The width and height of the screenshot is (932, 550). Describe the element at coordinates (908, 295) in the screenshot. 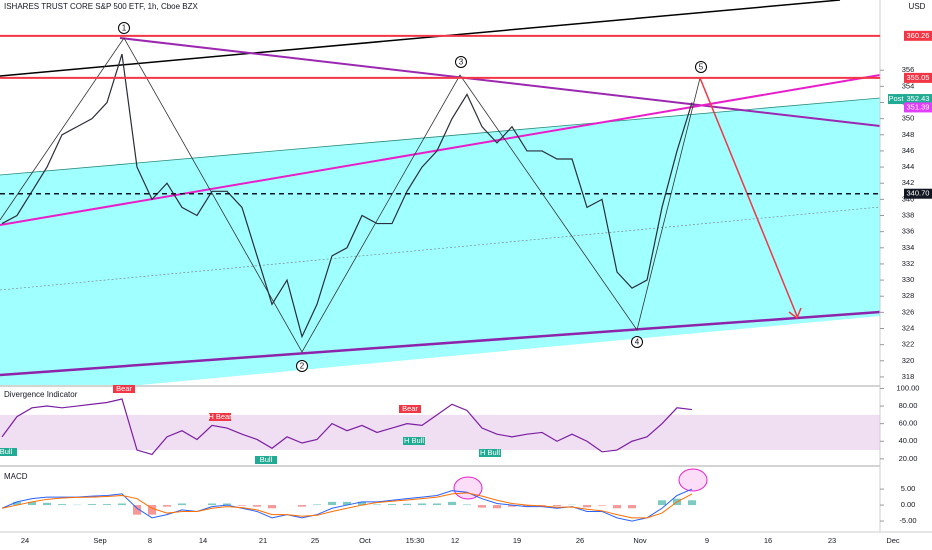

I see `y-tick-label: 328` at that location.